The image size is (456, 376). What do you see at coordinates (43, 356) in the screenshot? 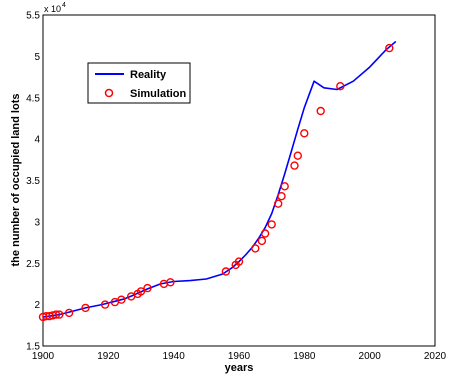
I see `x-tick-label: 1900` at bounding box center [43, 356].